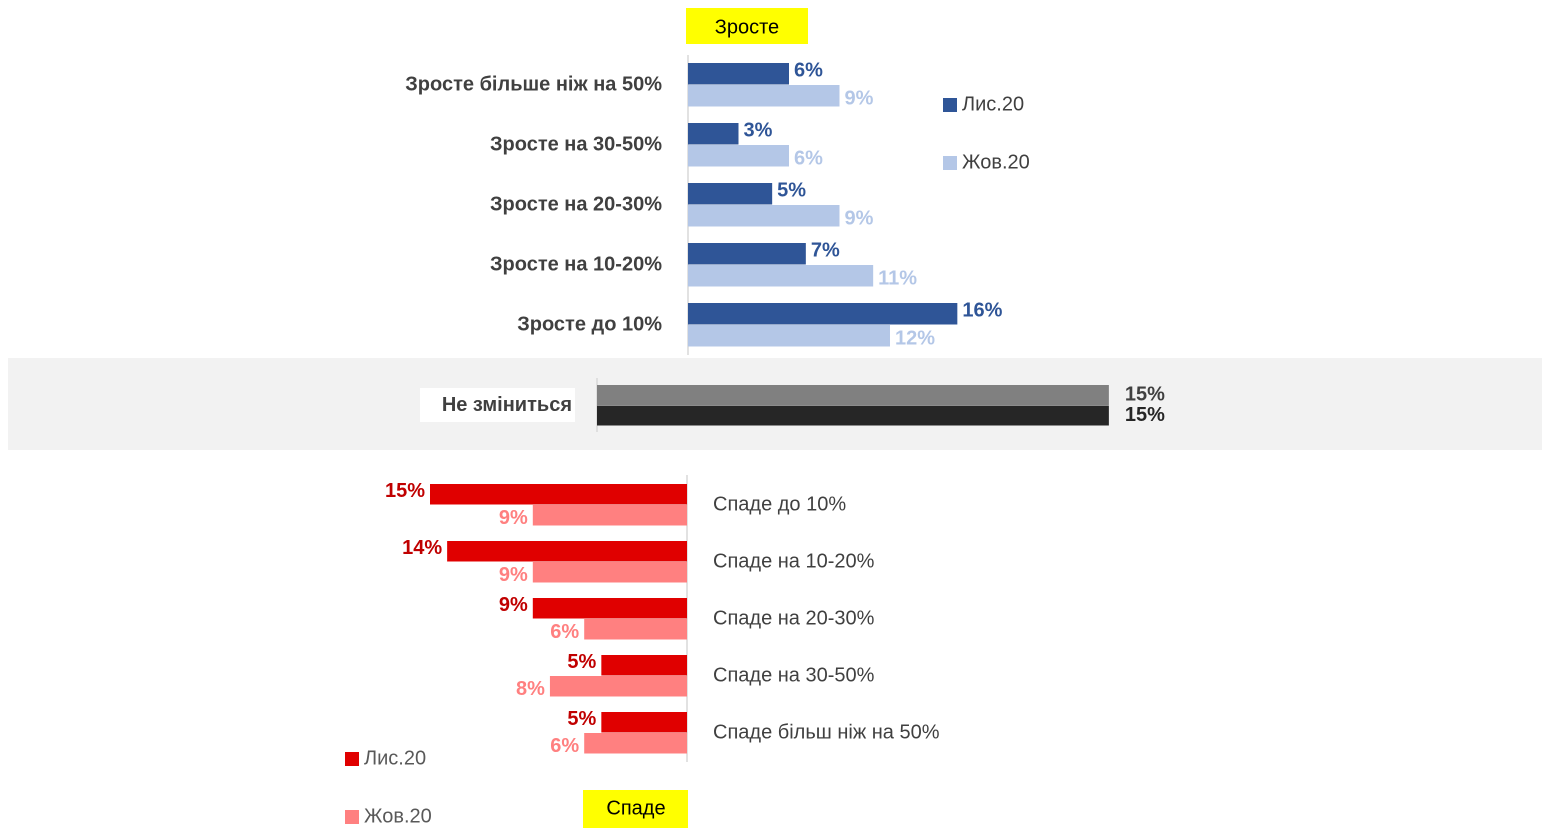 This screenshot has width=1542, height=830. I want to click on category-label: Спаде на 20-30%, so click(794, 618).